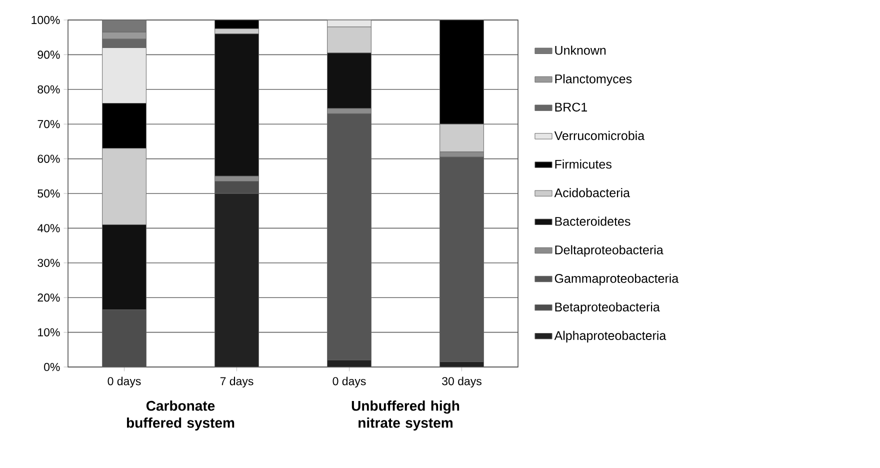  Describe the element at coordinates (592, 221) in the screenshot. I see `legend-label: Bacteroidetes` at that location.